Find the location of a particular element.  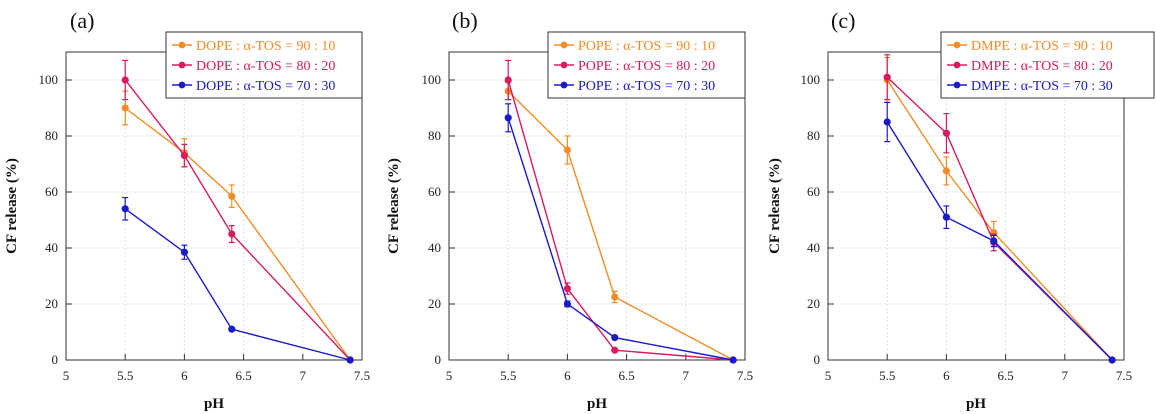

legend-label: DOPE : α-TOS = 80 : 20 is located at coordinates (265, 66).